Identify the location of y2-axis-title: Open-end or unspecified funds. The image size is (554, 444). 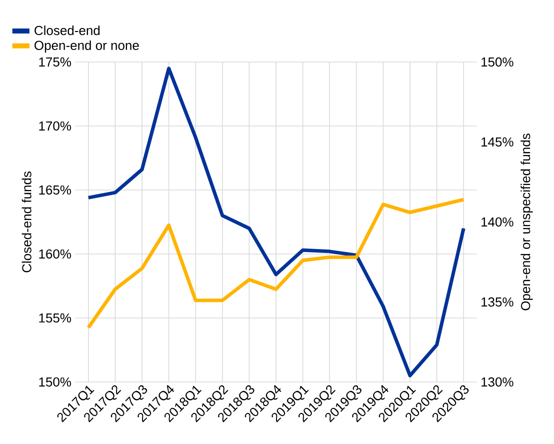
(526, 222).